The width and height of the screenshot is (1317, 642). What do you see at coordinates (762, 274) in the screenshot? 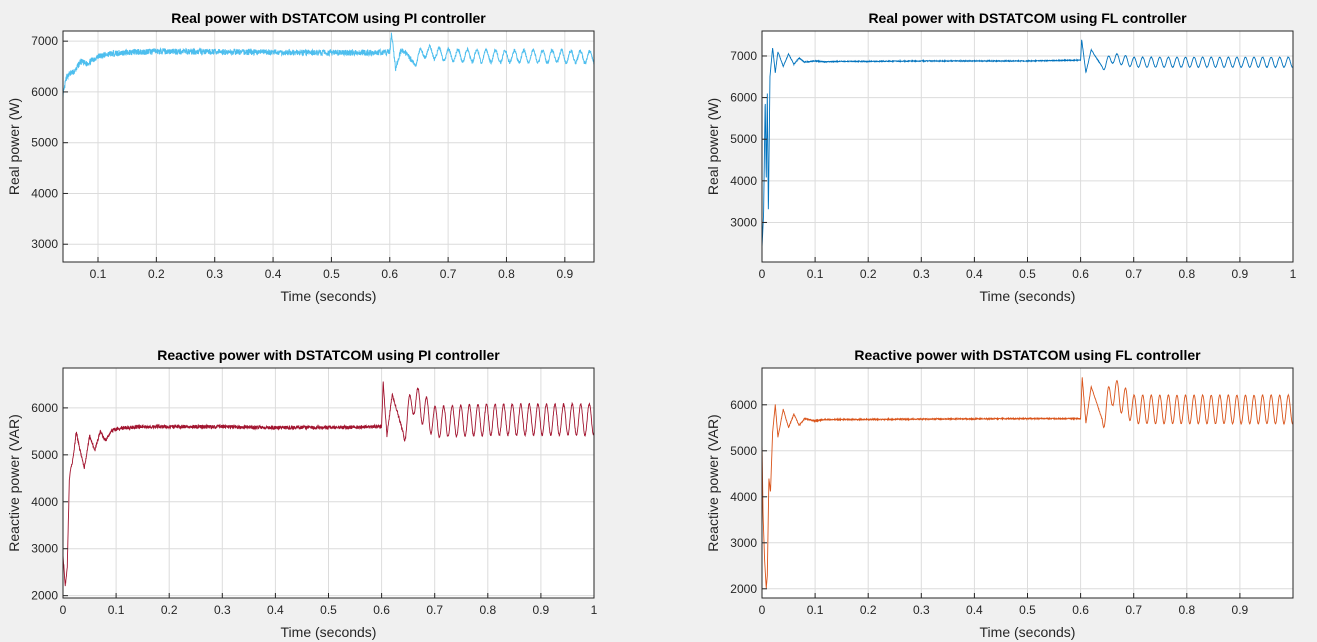
I see `real-power-fl-xtick-label-0: 0` at bounding box center [762, 274].